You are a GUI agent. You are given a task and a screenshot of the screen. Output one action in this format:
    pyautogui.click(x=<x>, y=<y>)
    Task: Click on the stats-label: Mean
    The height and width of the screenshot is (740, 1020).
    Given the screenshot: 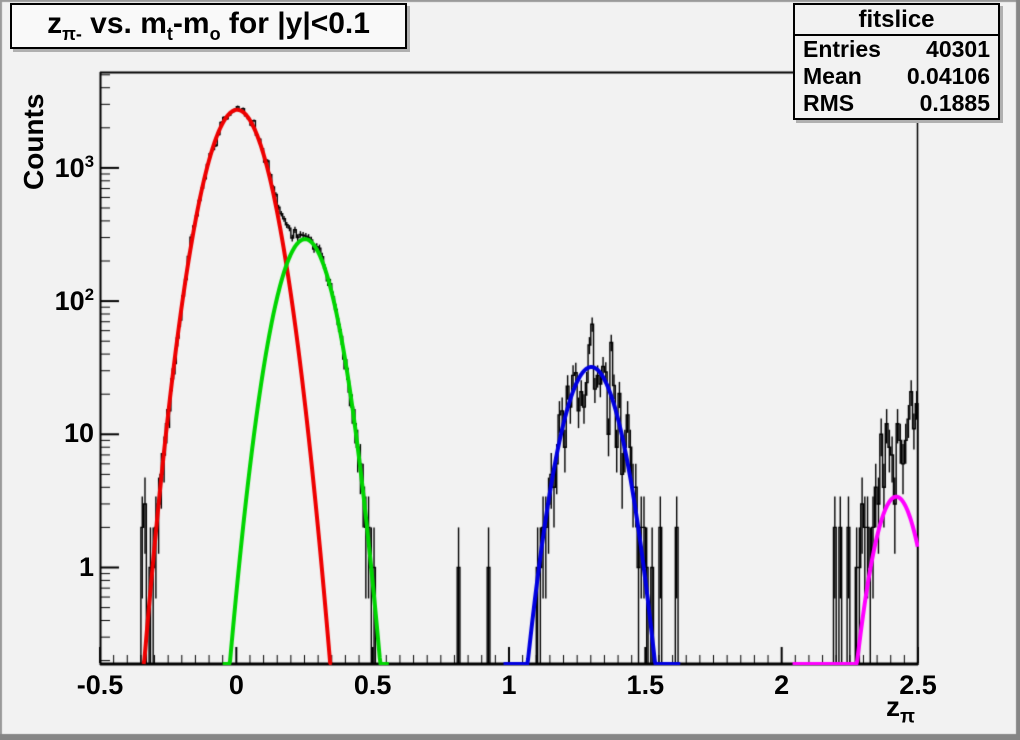 What is the action you would take?
    pyautogui.click(x=832, y=76)
    